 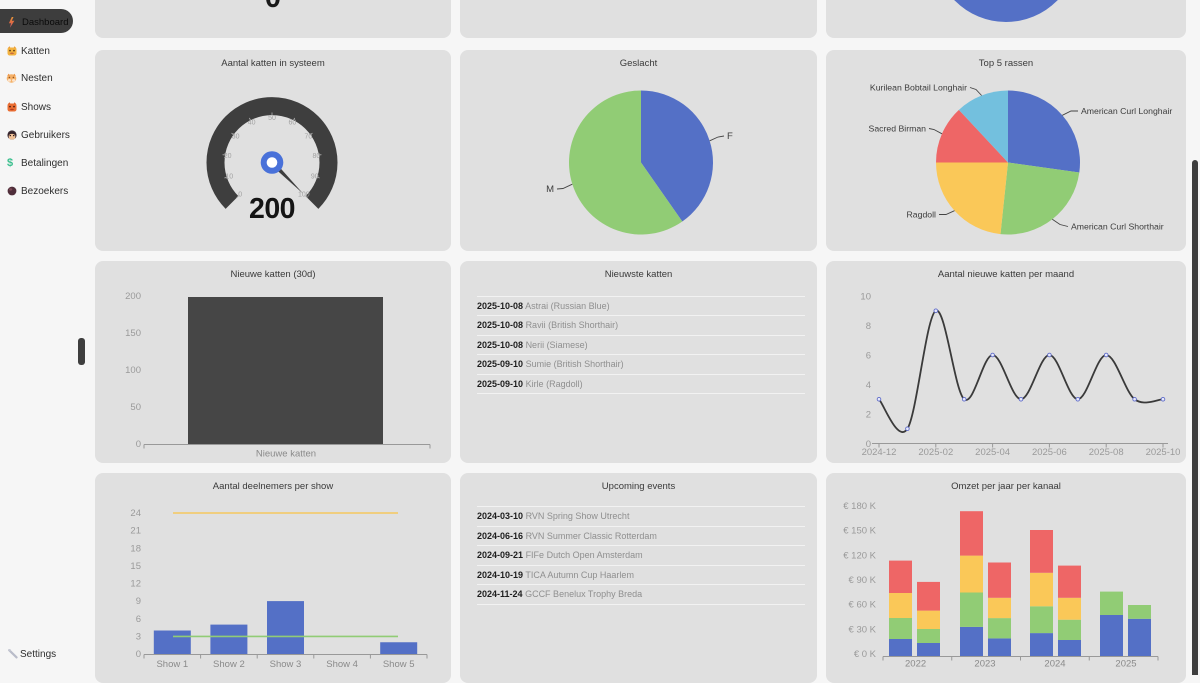 I want to click on svg-text: 15, so click(x=135, y=566).